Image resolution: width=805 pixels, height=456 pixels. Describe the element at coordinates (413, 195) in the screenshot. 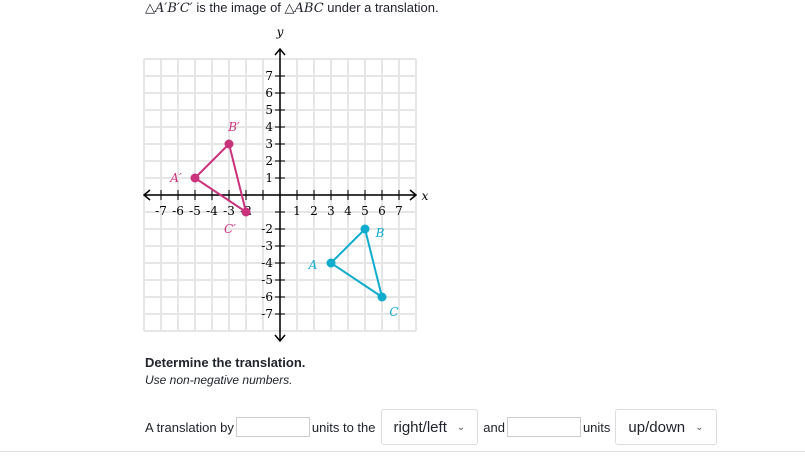

I see `x-axis-right-arrow-icon` at that location.